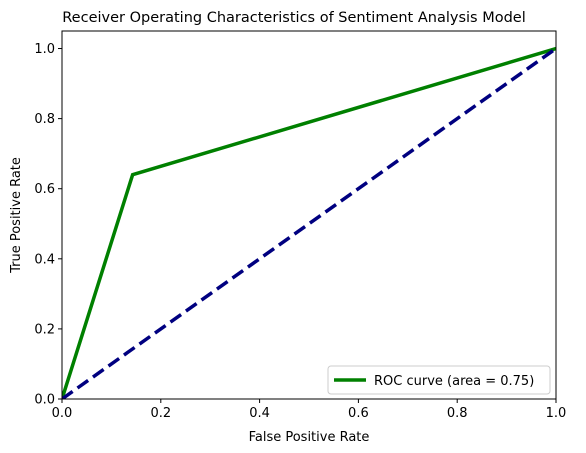  I want to click on x-axis-label: False Positive Rate, so click(309, 437).